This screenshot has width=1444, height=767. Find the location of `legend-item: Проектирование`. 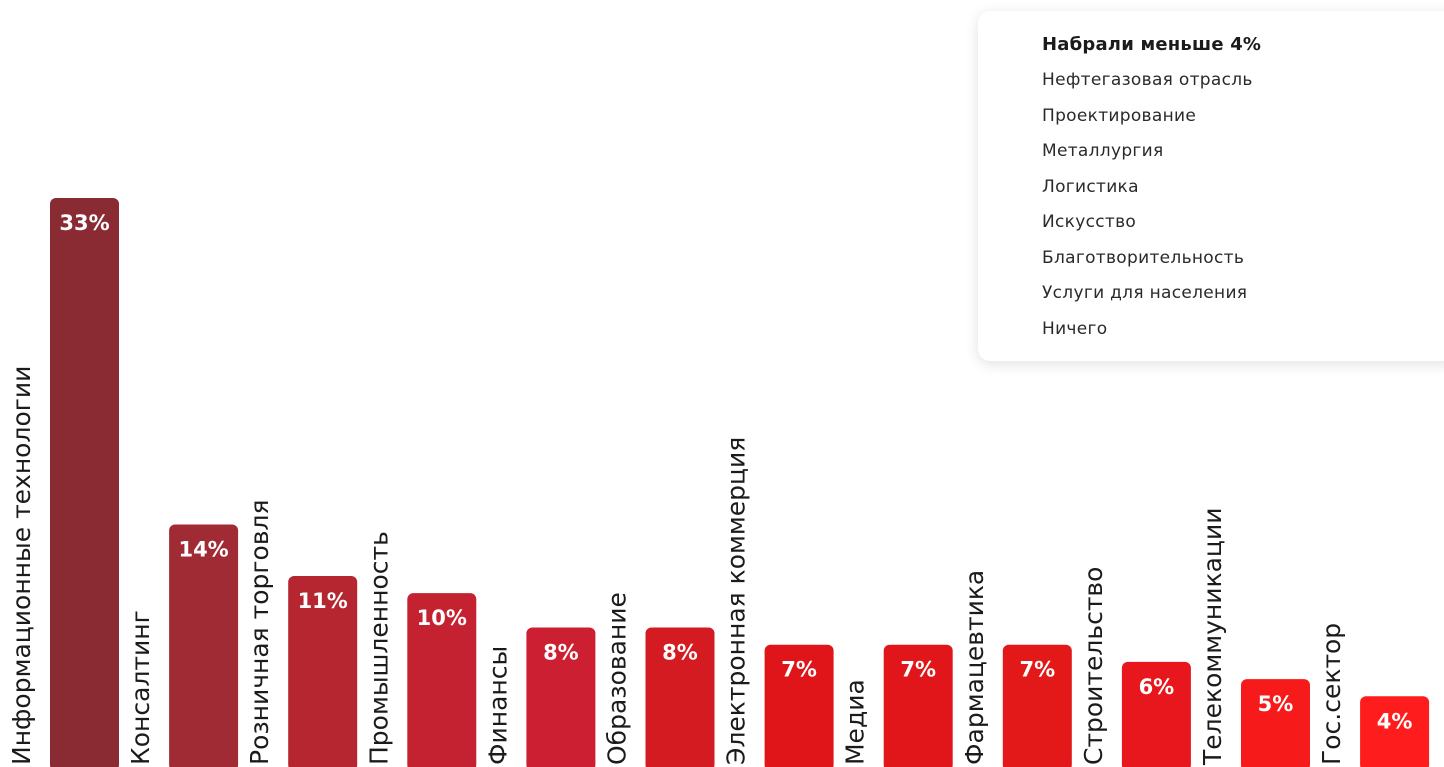

legend-item: Проектирование is located at coordinates (1119, 115).